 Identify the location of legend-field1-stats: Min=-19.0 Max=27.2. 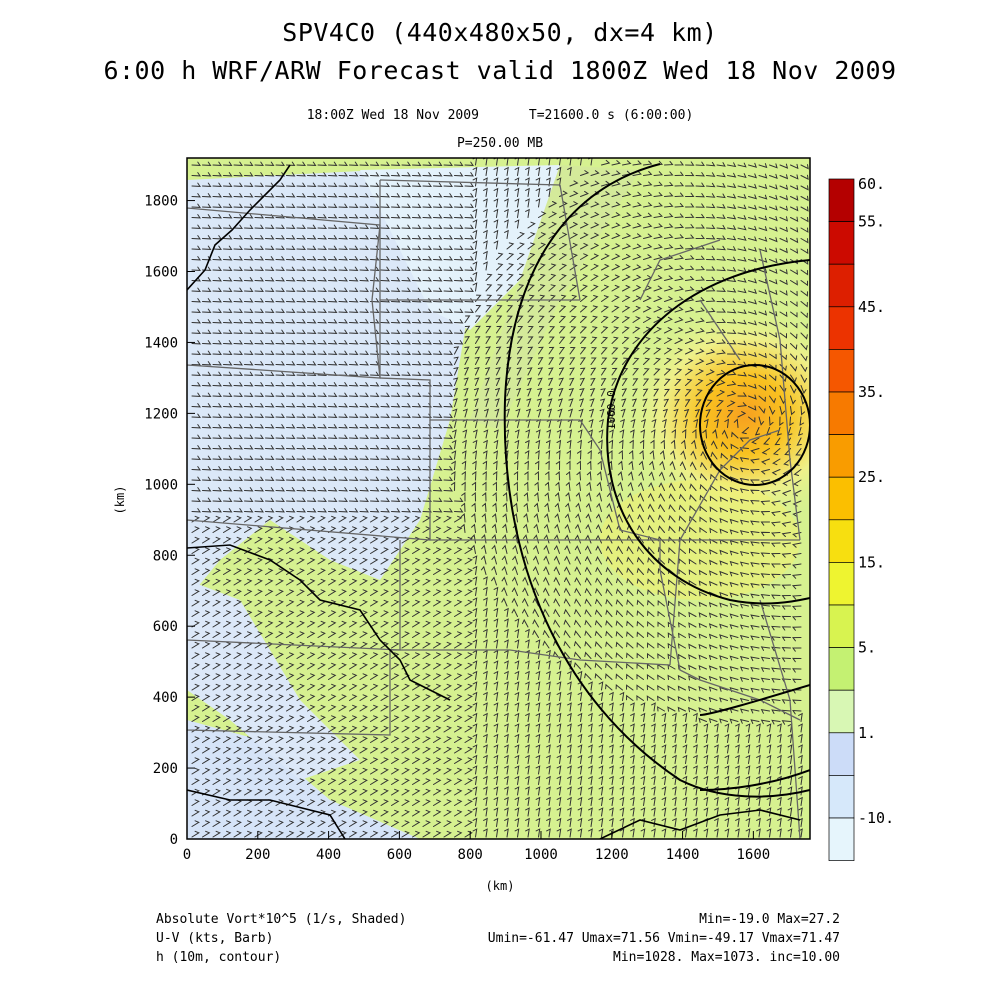
(769, 919).